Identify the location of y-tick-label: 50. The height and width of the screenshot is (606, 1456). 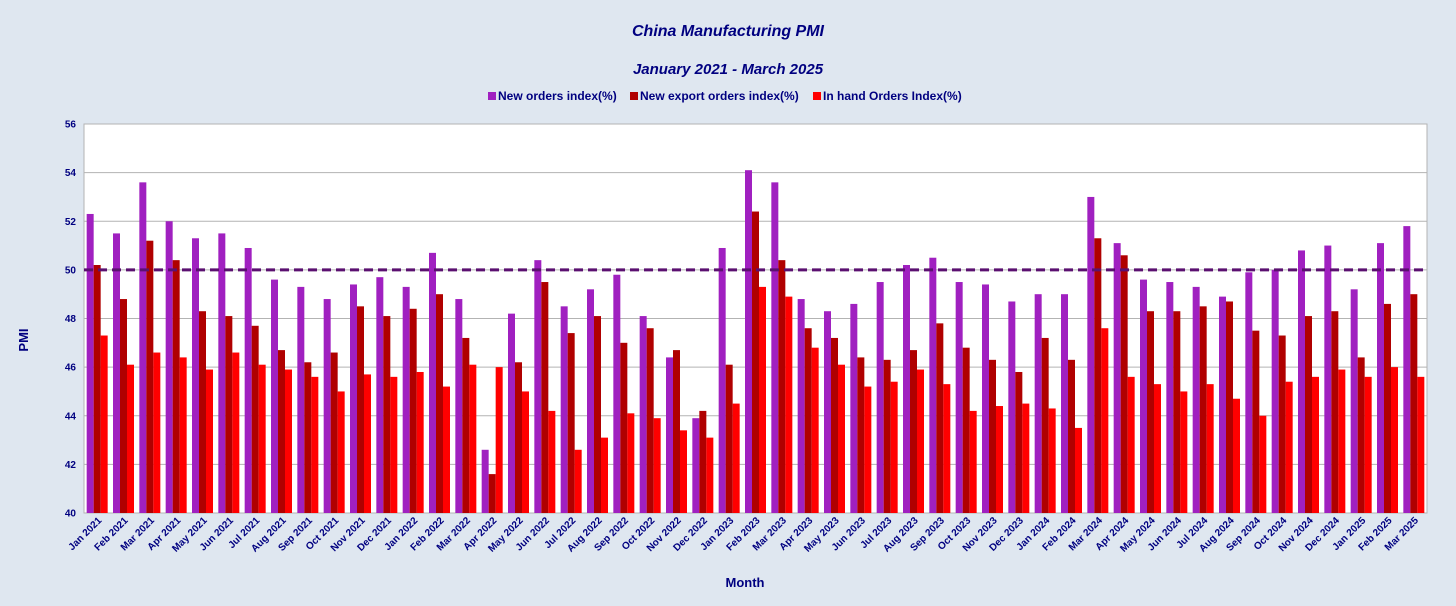
(71, 270).